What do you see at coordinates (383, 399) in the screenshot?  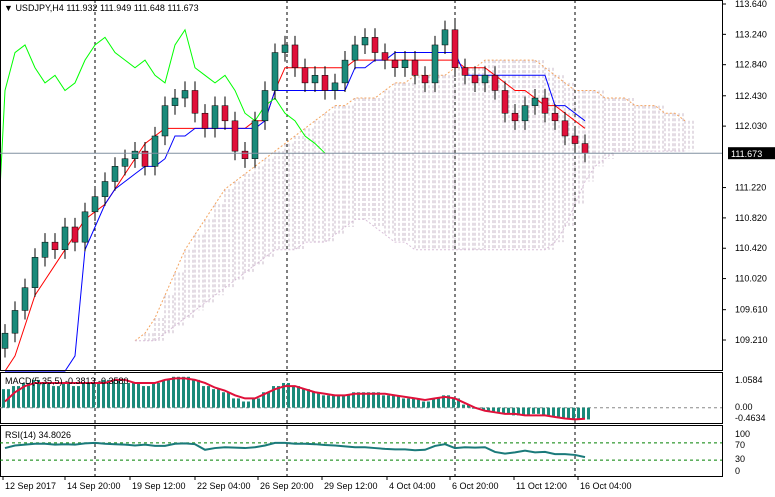 I see `macd-panel: 1.0584 0.00-0.4634` at bounding box center [383, 399].